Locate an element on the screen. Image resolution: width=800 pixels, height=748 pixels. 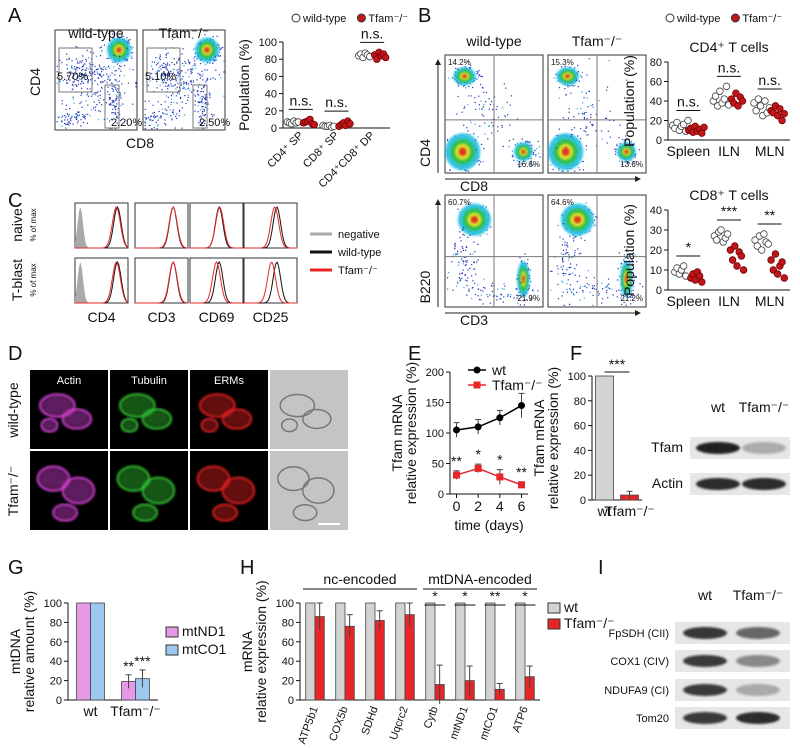
axis-label: B220 is located at coordinates (425, 286).